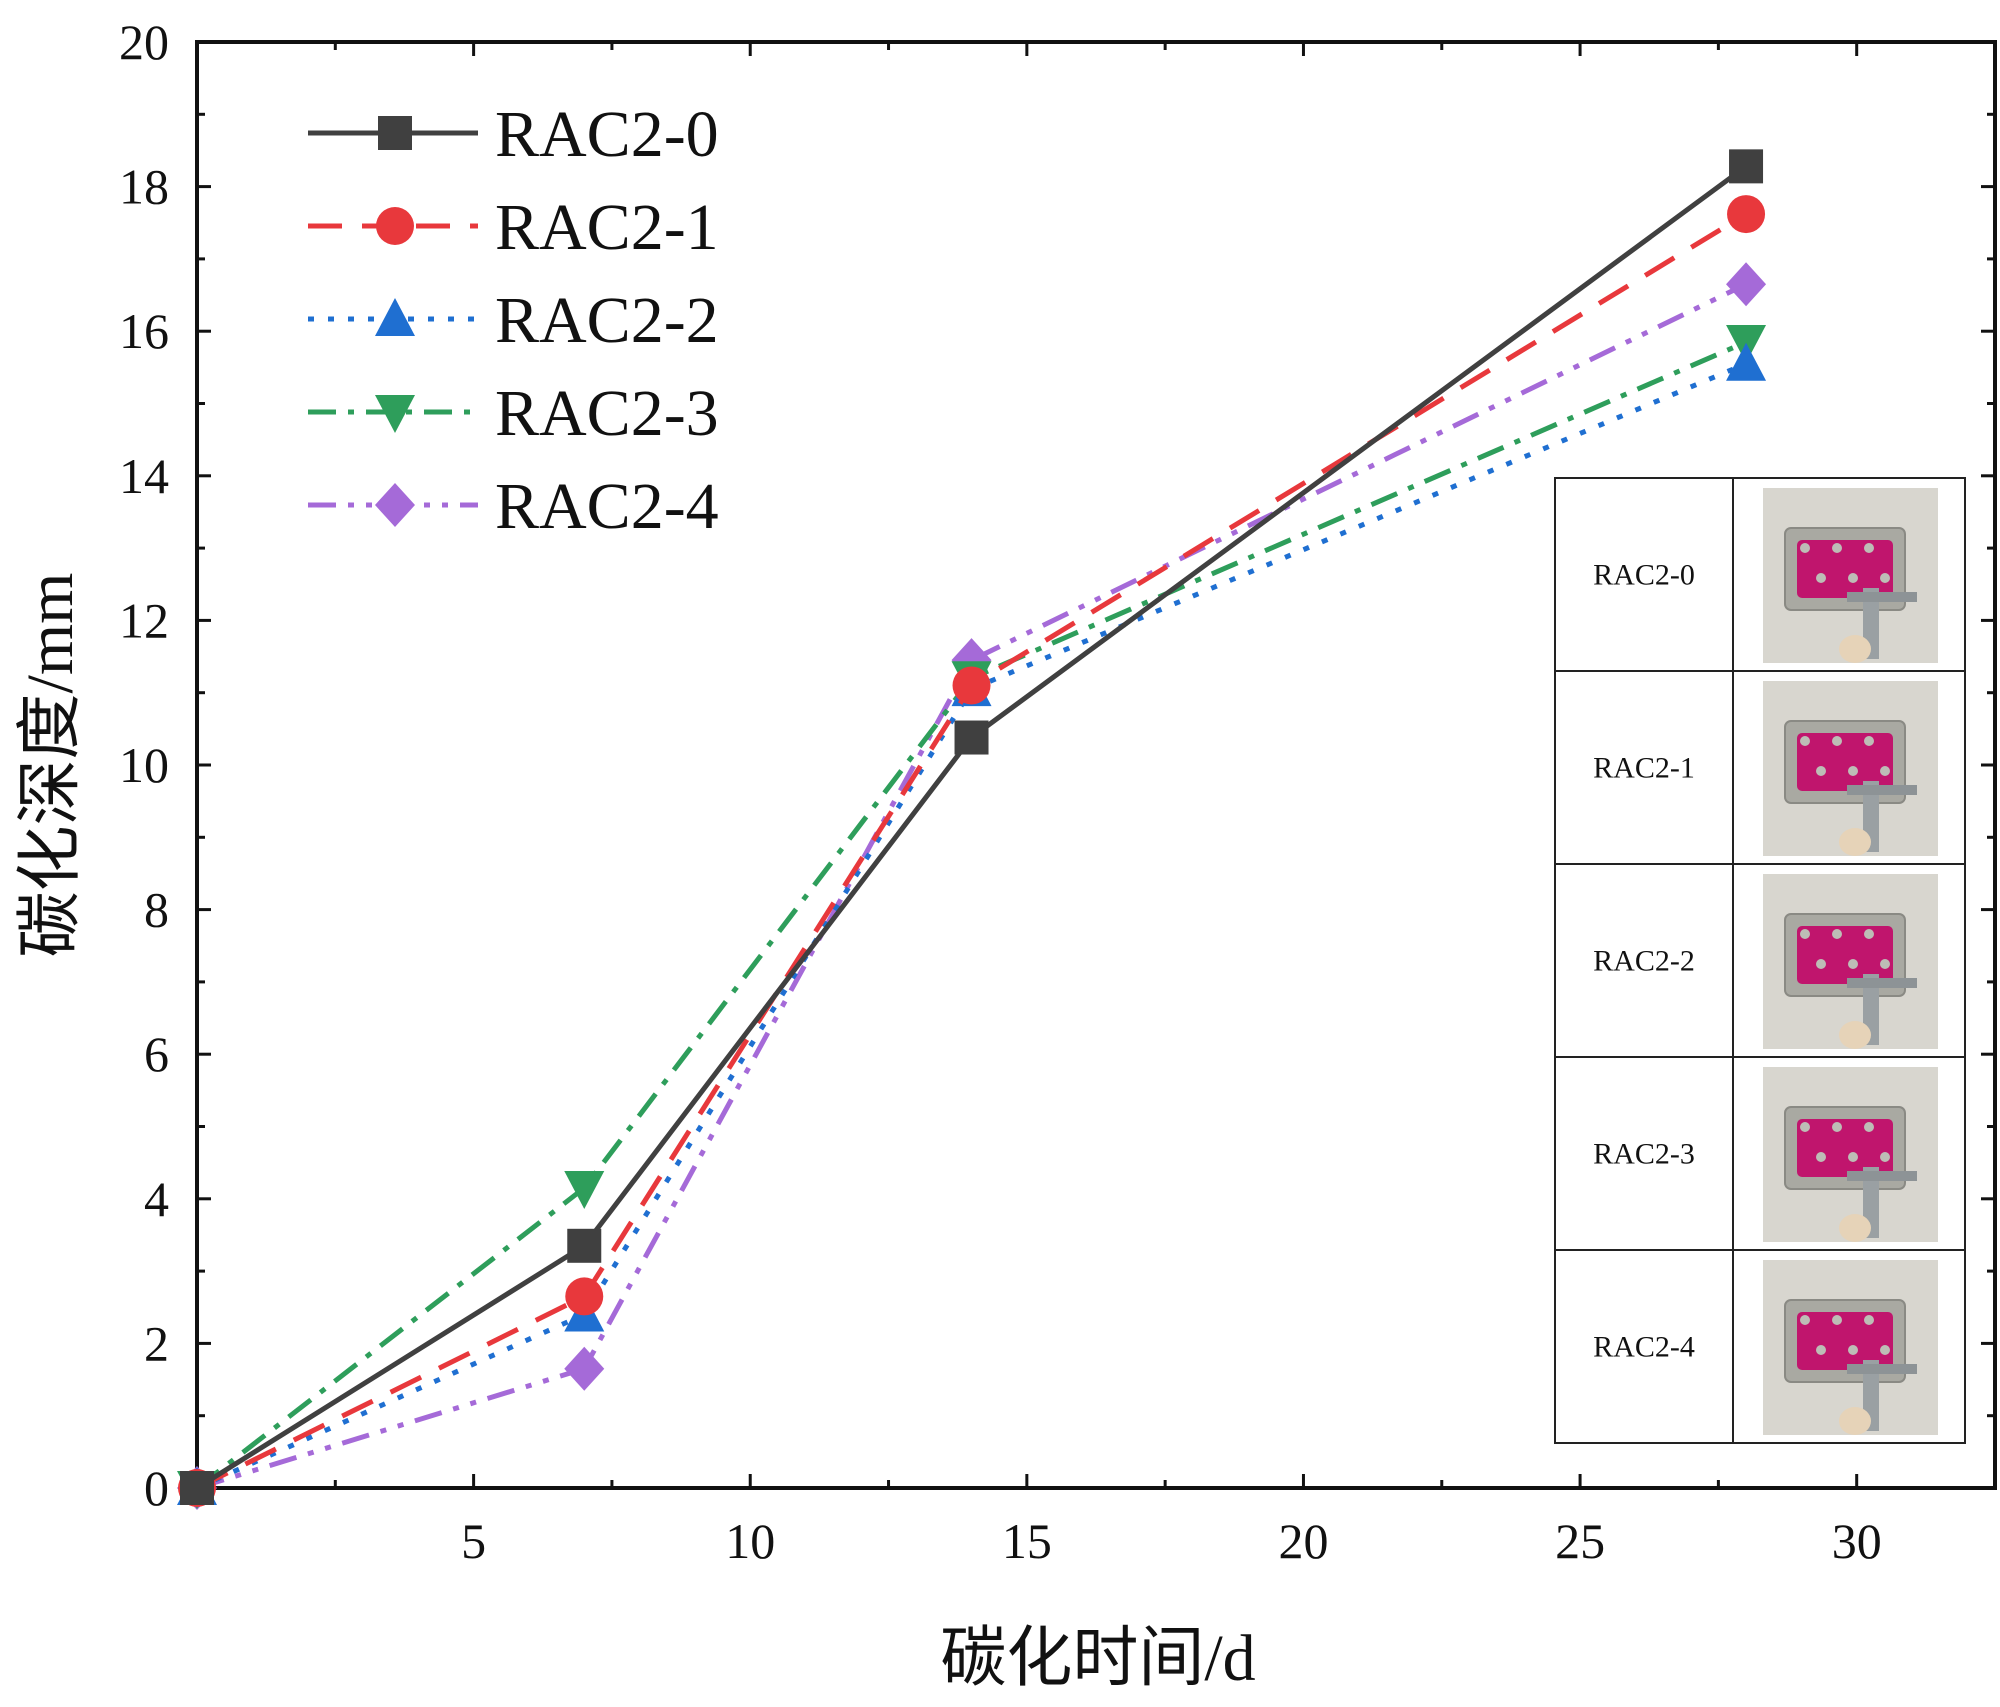 Image resolution: width=2000 pixels, height=1707 pixels. I want to click on y-tick-label: 16, so click(144, 331).